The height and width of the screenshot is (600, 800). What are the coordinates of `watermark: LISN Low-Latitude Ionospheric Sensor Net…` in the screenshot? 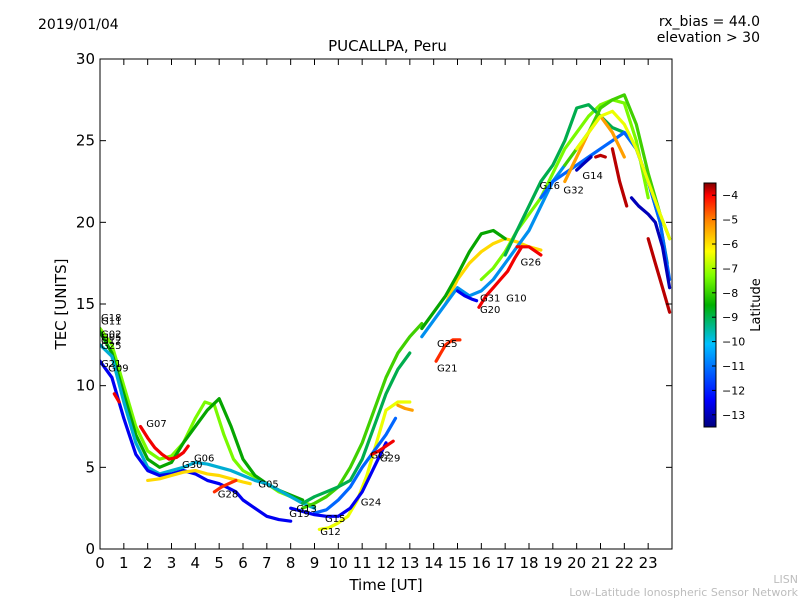 It's located at (683, 586).